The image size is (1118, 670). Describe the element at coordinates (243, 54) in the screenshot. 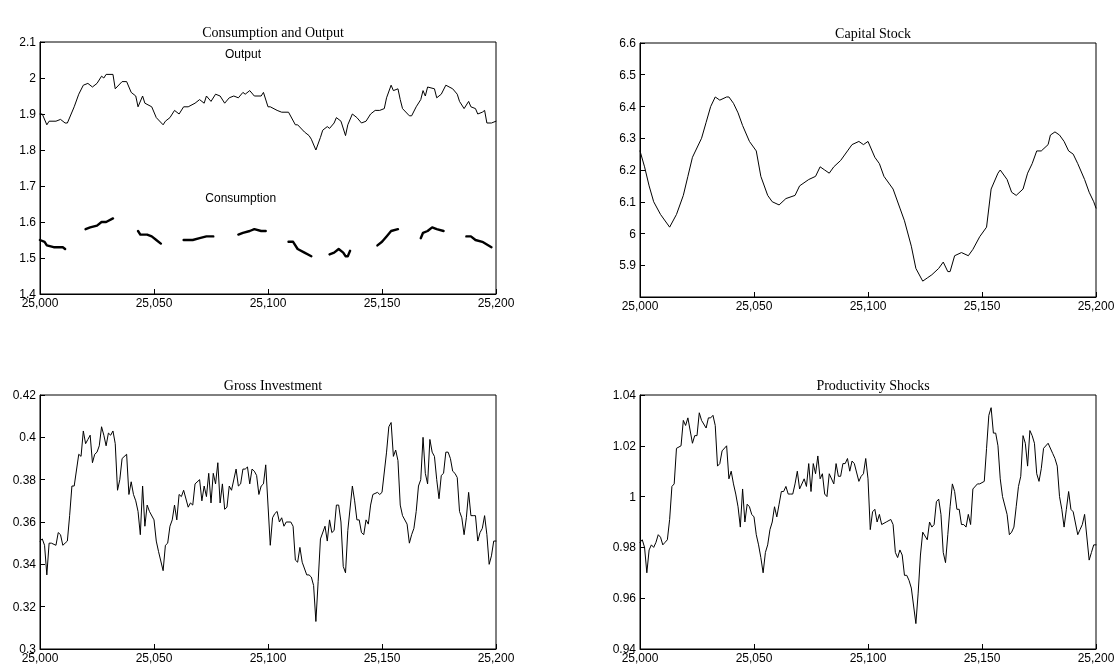

I see `text: Output` at that location.